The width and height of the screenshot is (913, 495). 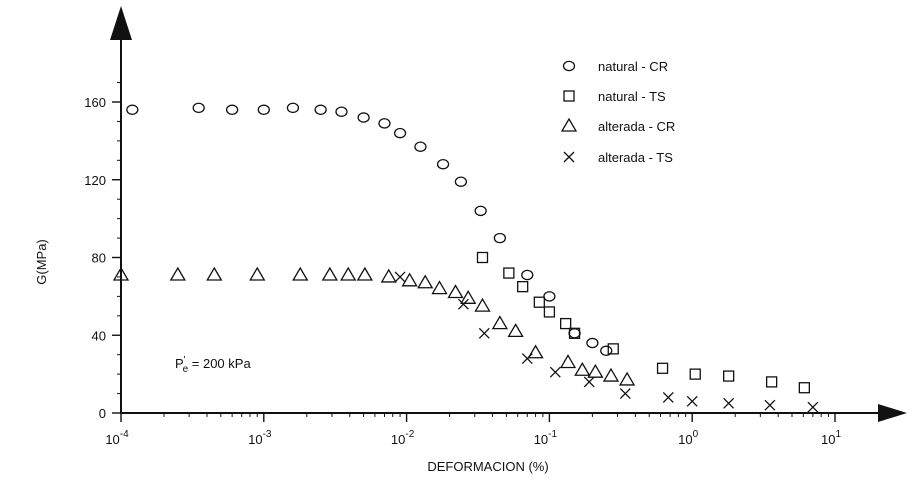 What do you see at coordinates (633, 66) in the screenshot?
I see `legend-label-natural-cr: natural - CR` at bounding box center [633, 66].